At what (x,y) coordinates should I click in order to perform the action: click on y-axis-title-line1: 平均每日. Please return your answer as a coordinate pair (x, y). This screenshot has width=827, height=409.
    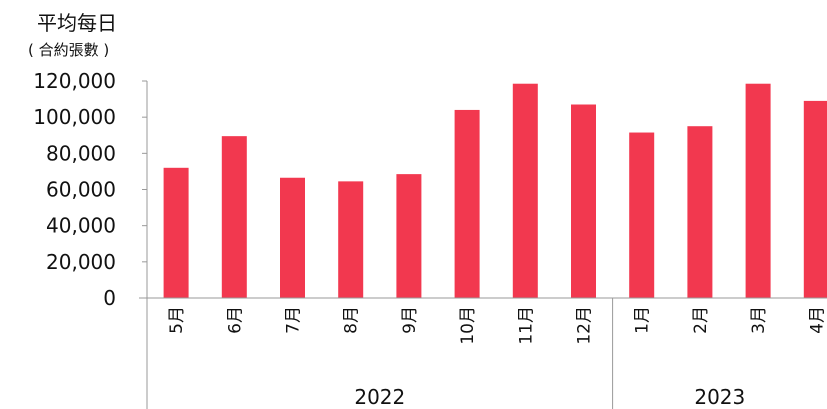
    Looking at the image, I should click on (77, 23).